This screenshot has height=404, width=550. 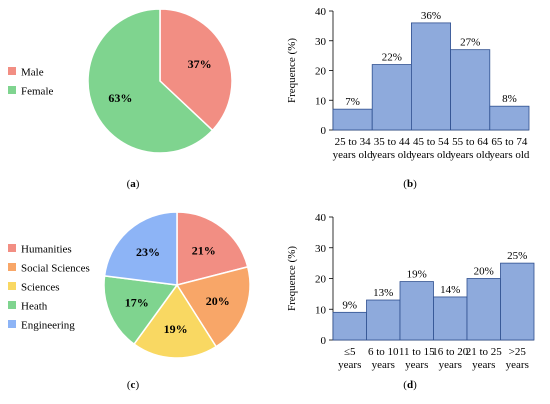 I want to click on bar-6-to-10-years, so click(x=383, y=320).